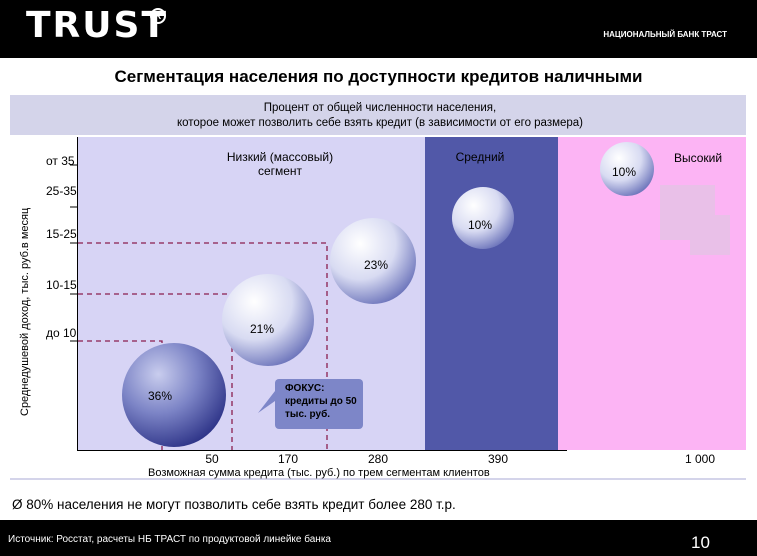 This screenshot has height=556, width=757. I want to click on y-tick-label: от 35, so click(60, 161).